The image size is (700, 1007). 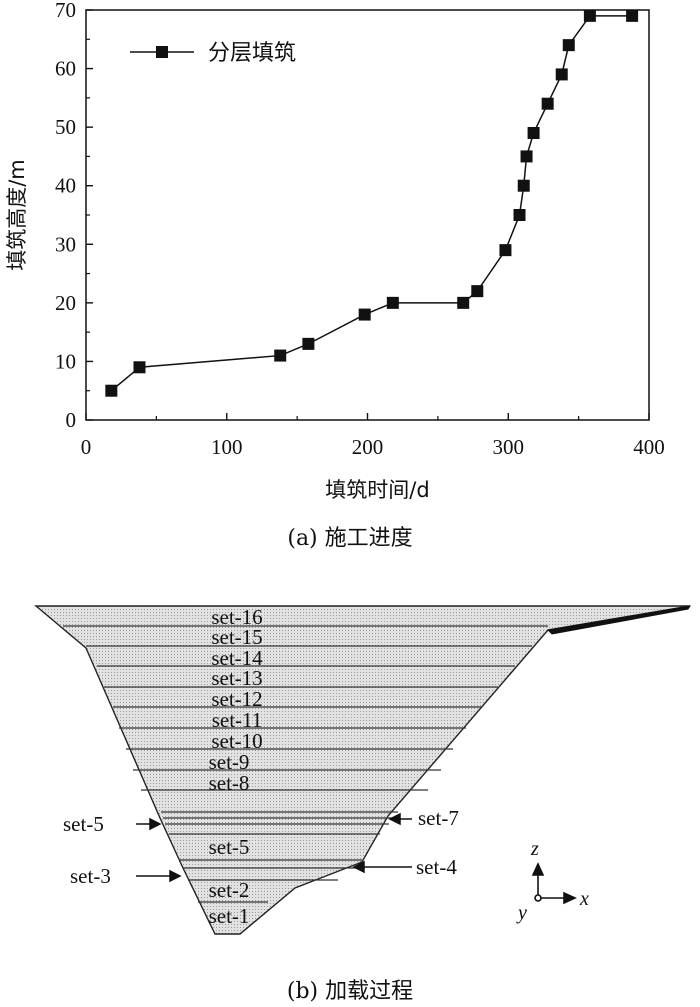 What do you see at coordinates (236, 741) in the screenshot?
I see `layer-label: set-10` at bounding box center [236, 741].